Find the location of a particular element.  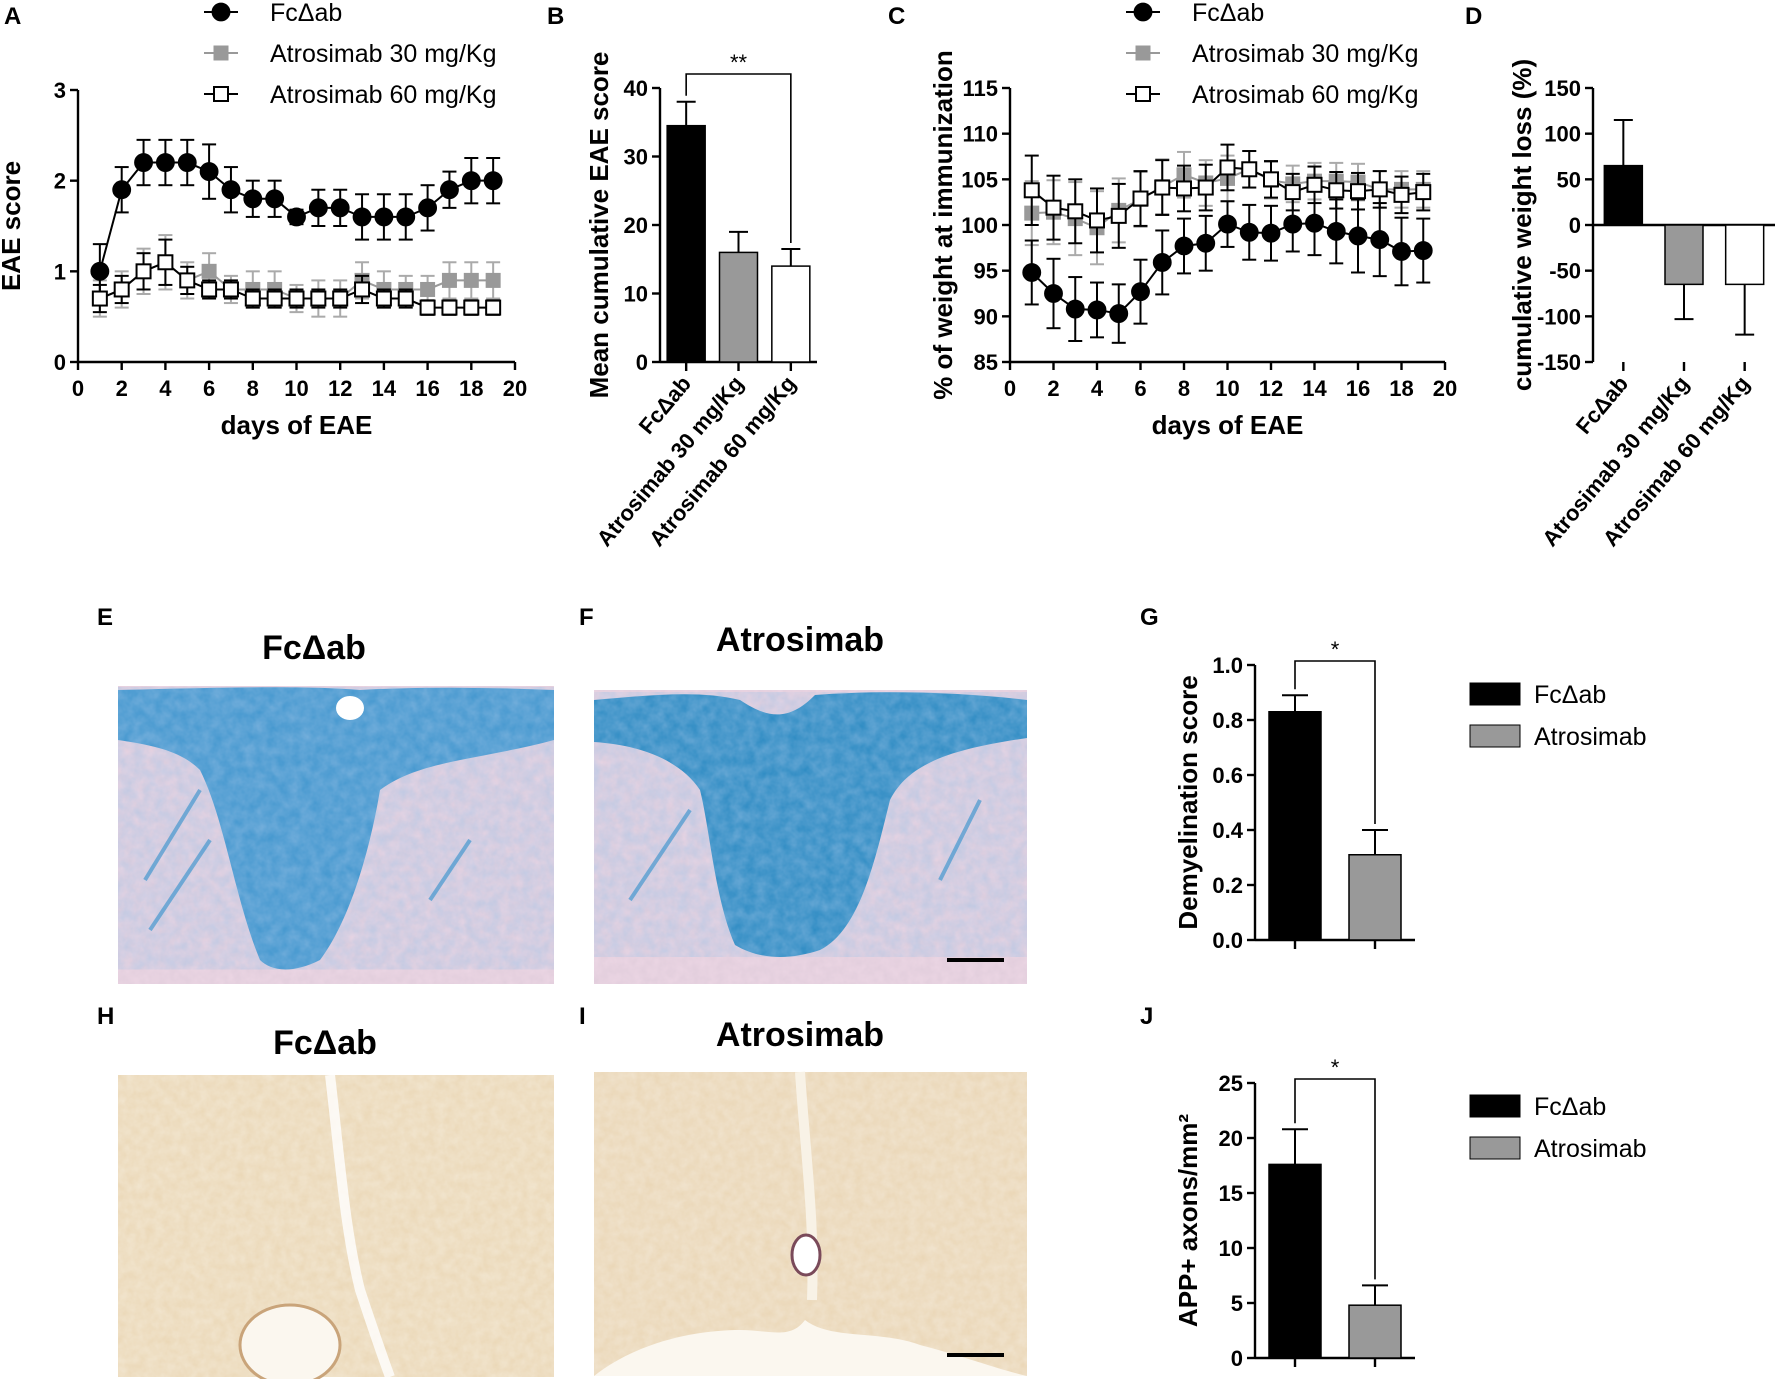

y-tick-label: 15 is located at coordinates (1231, 1193).